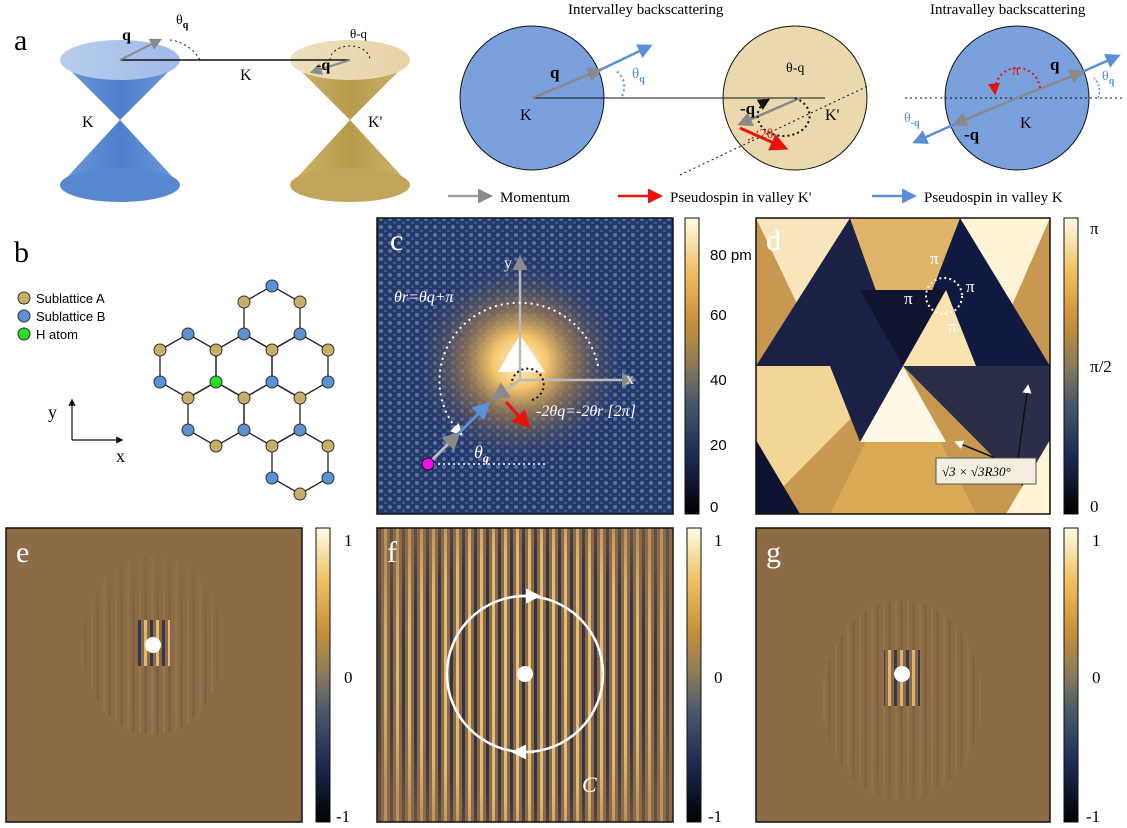 Image resolution: width=1127 pixels, height=828 pixels. I want to click on map-f-defect, so click(525, 674).